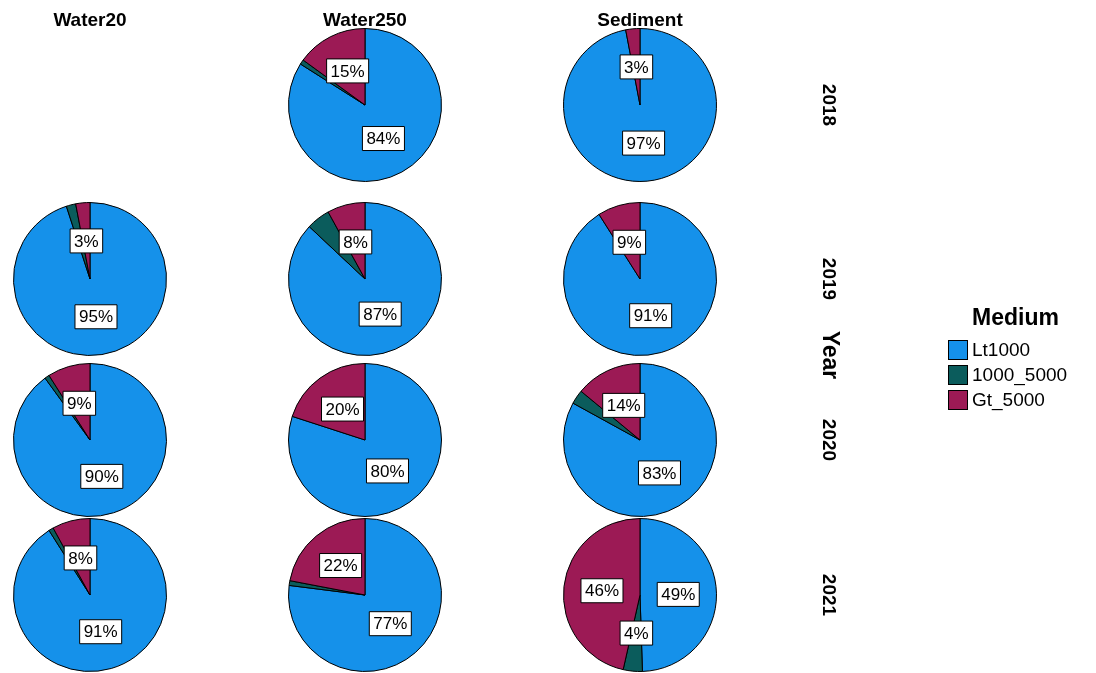 The image size is (1096, 673). What do you see at coordinates (383, 139) in the screenshot?
I see `data-label: 84%` at bounding box center [383, 139].